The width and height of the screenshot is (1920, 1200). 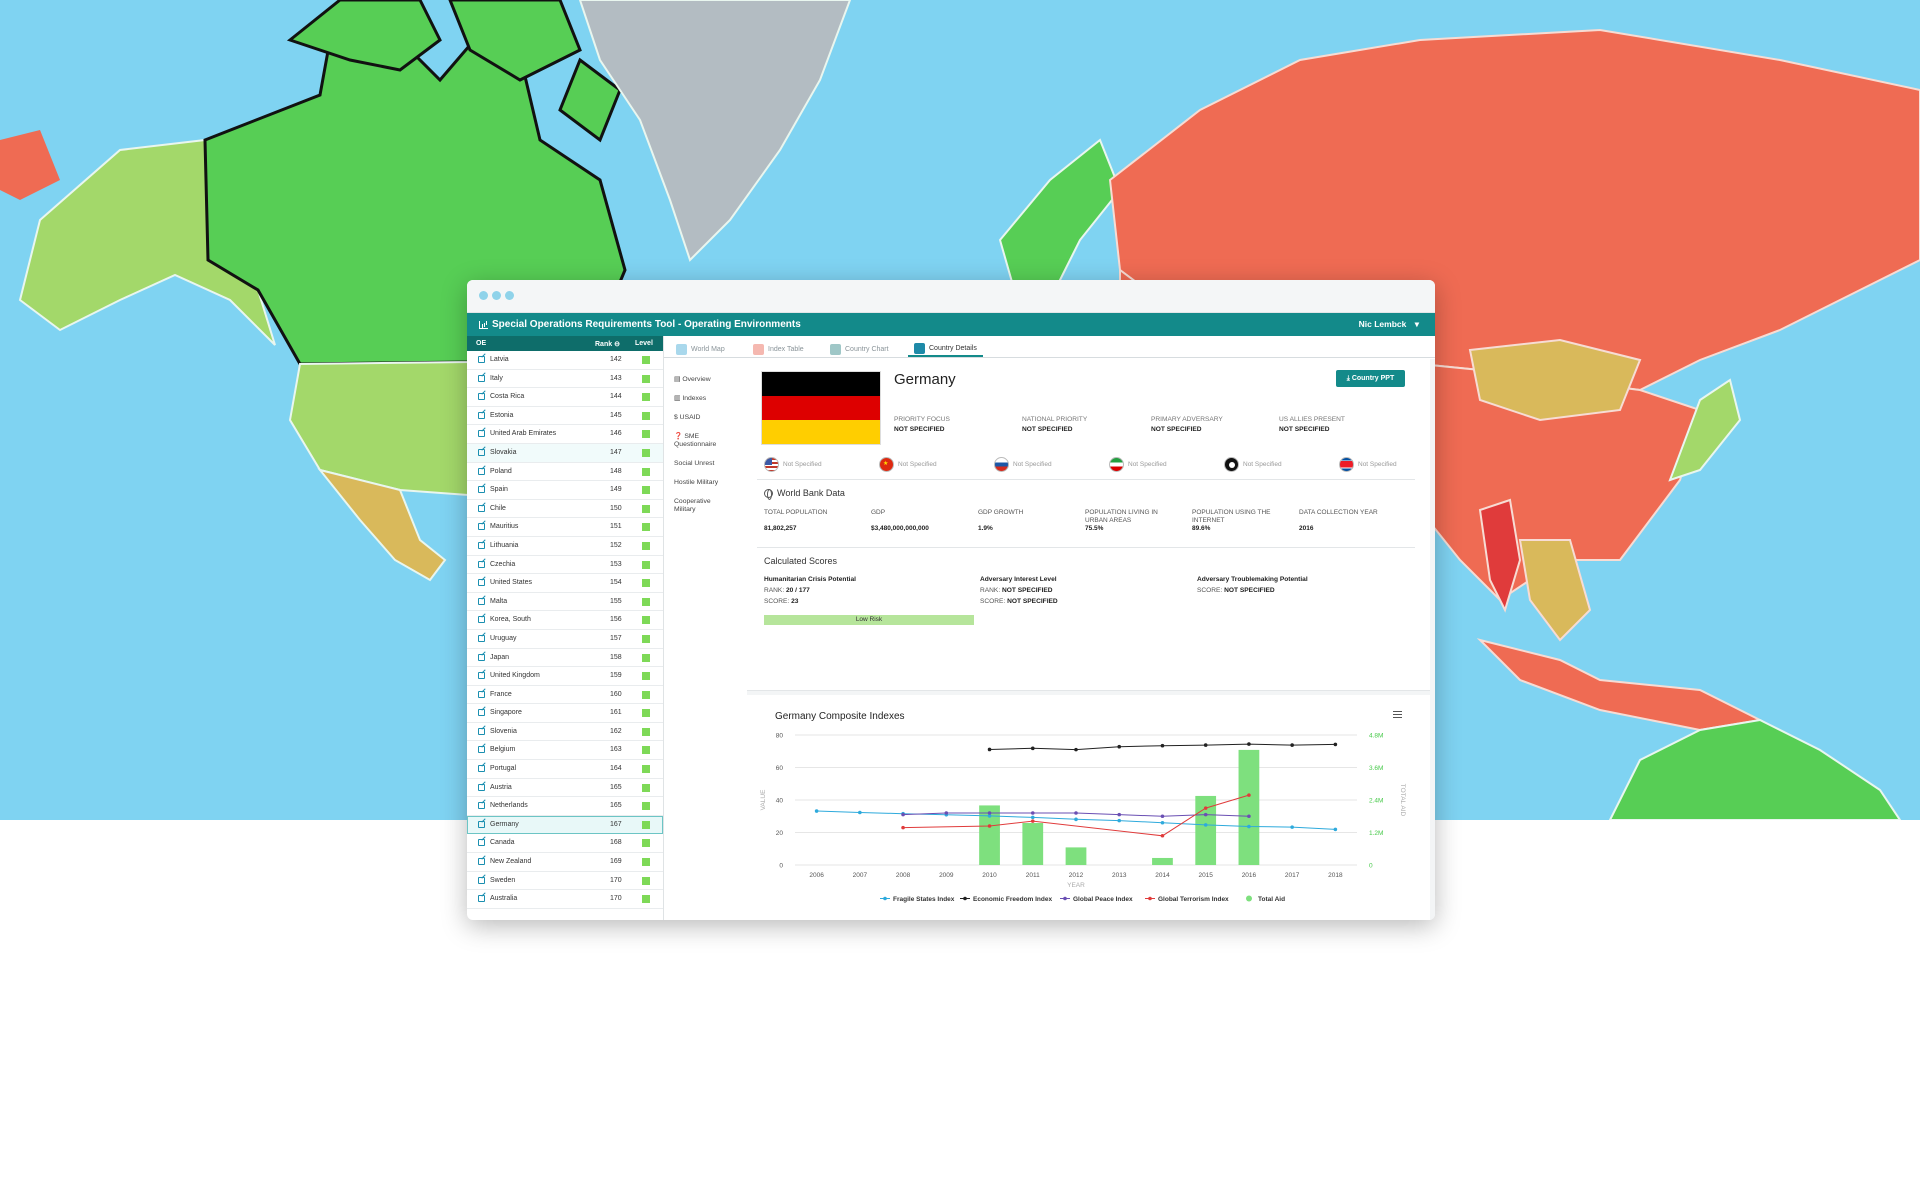 What do you see at coordinates (565, 899) in the screenshot?
I see `oe-row: Australia 170` at bounding box center [565, 899].